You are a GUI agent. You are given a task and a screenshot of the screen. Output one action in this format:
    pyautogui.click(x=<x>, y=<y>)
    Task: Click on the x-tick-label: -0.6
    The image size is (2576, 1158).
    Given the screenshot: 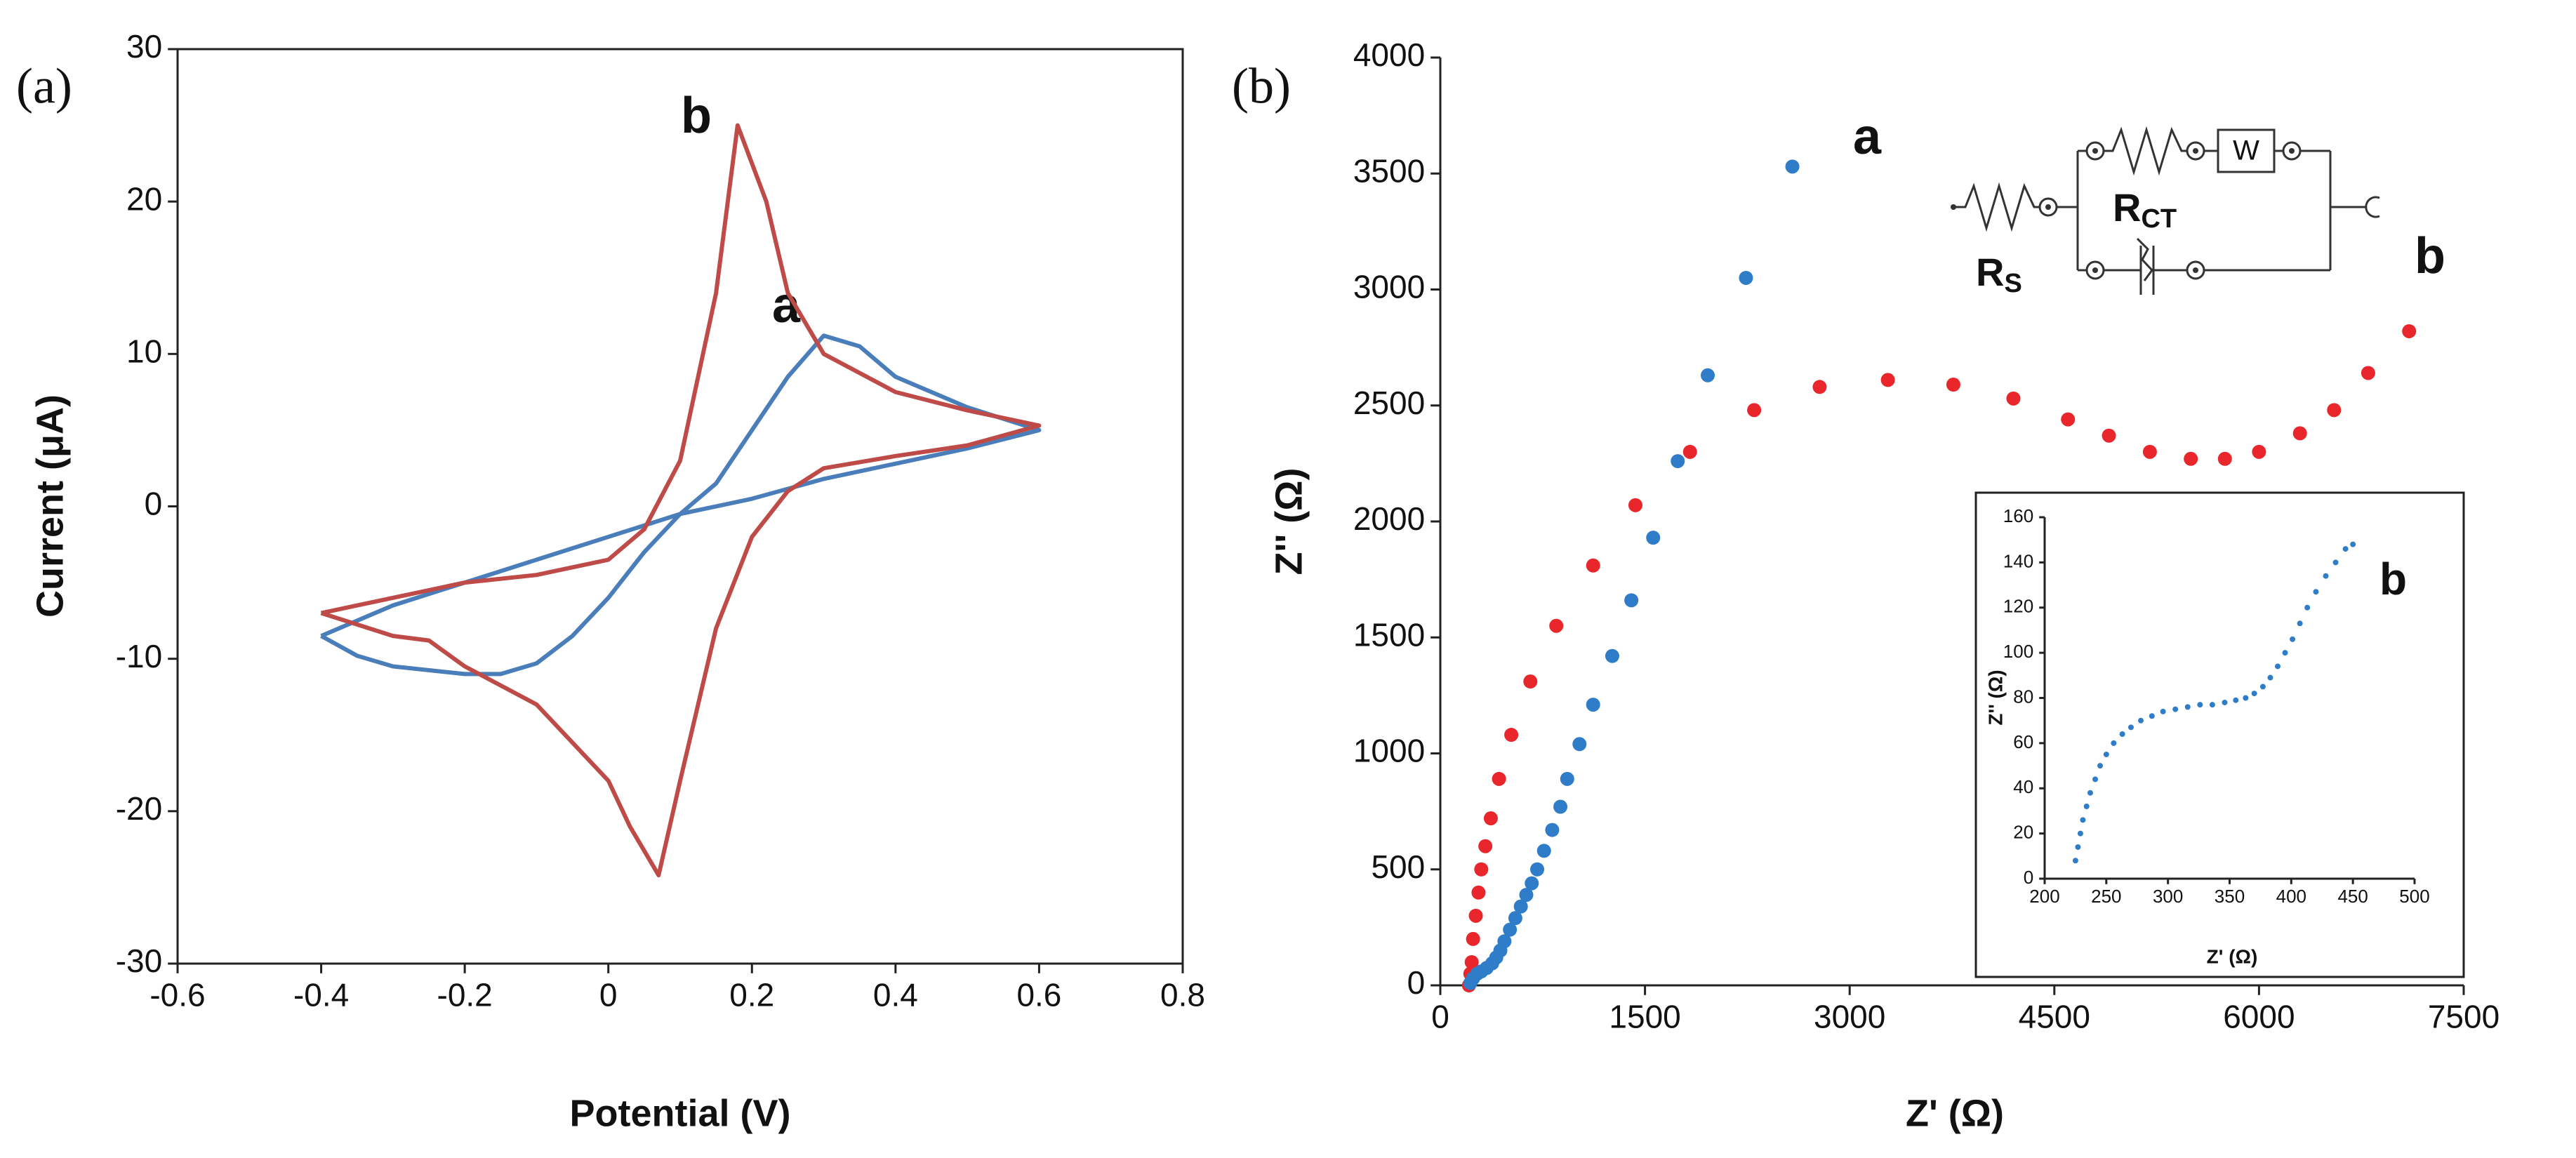 What is the action you would take?
    pyautogui.click(x=178, y=994)
    